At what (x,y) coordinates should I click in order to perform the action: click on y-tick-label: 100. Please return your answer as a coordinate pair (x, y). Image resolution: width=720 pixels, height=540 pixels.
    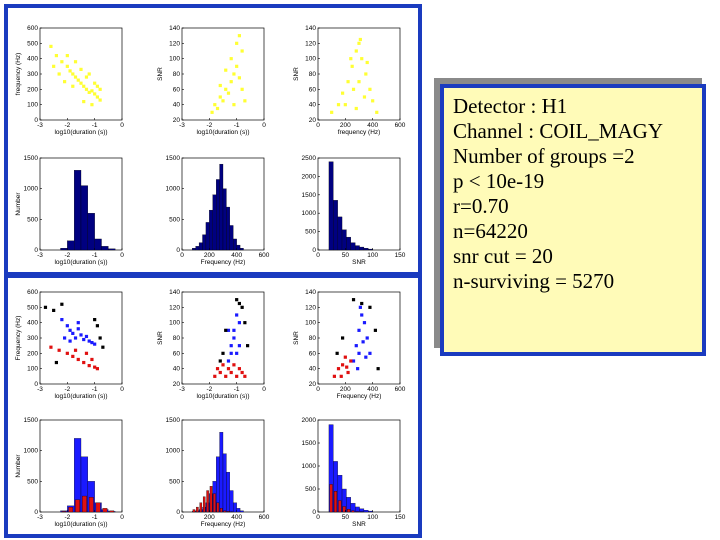
    Looking at the image, I should click on (32, 105).